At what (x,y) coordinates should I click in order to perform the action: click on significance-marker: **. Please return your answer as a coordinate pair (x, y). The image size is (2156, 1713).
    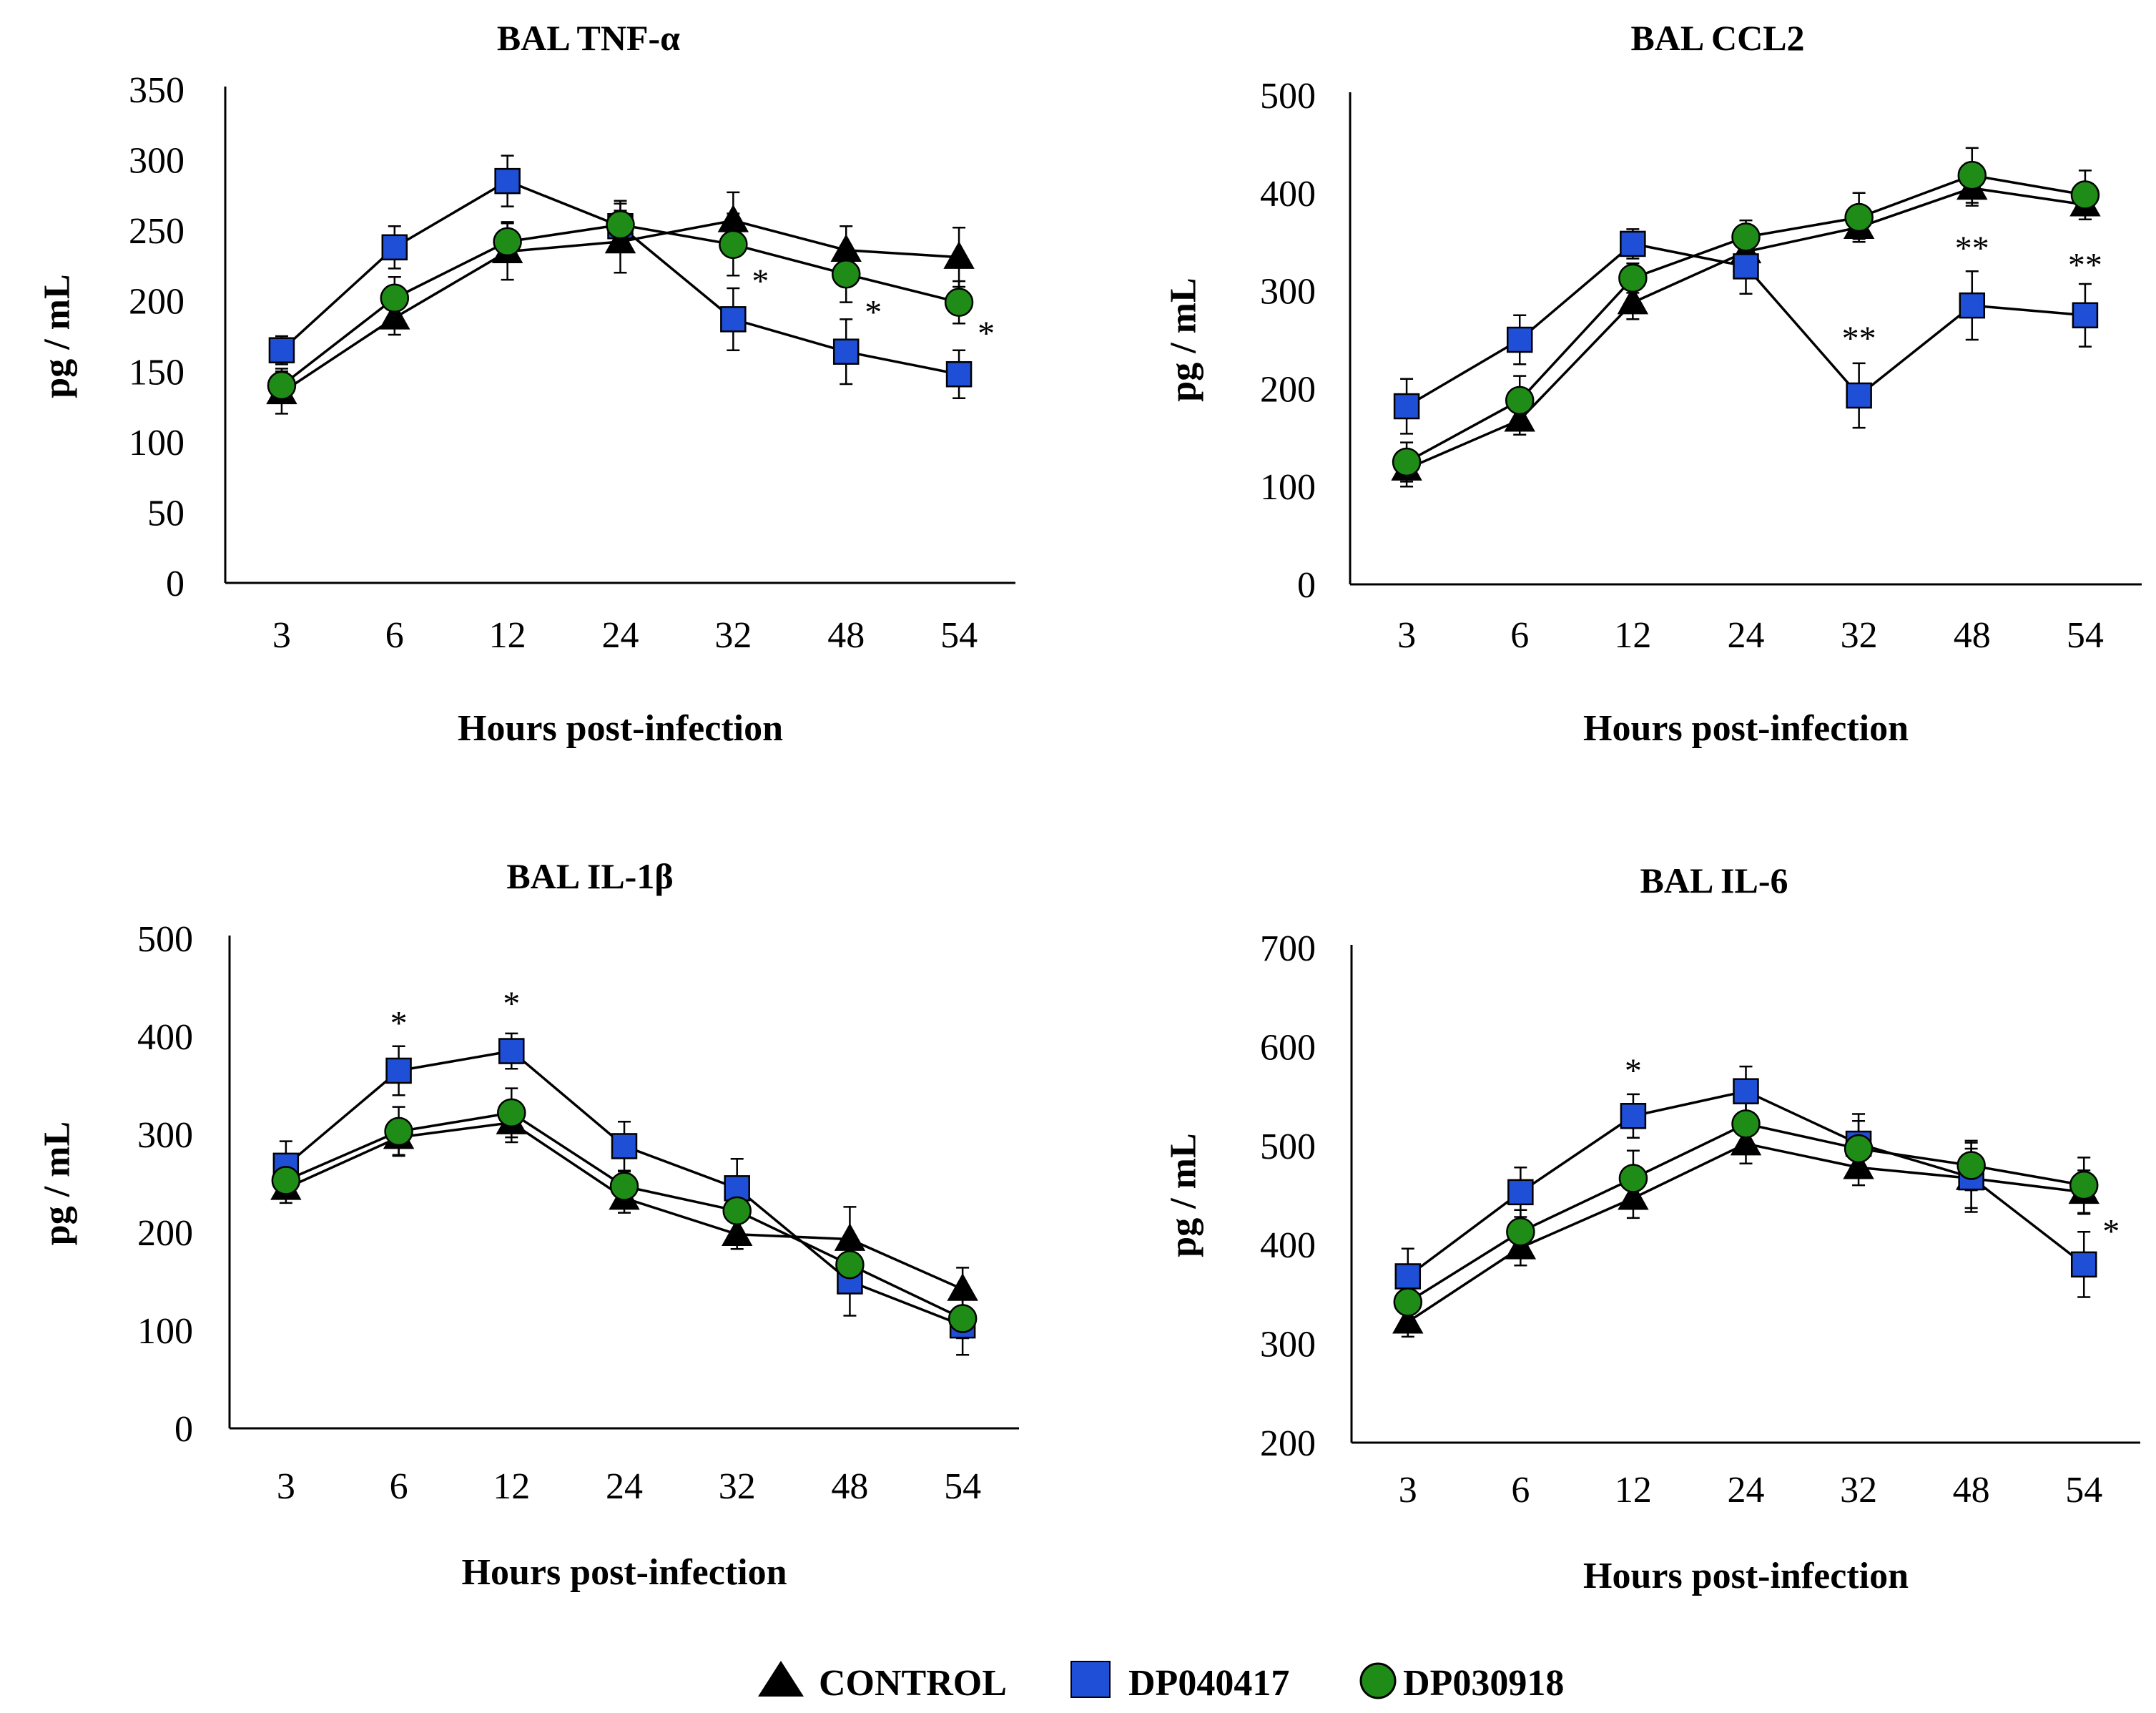
    Looking at the image, I should click on (1859, 339).